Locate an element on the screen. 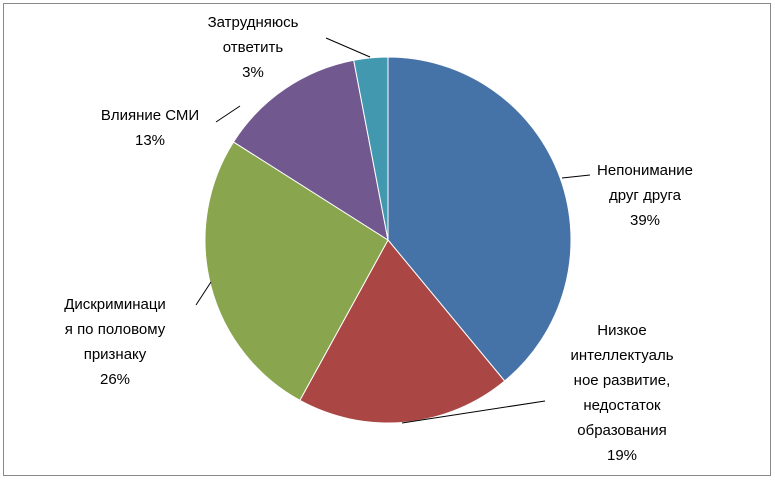 The width and height of the screenshot is (775, 480). value-label: 26% is located at coordinates (115, 379).